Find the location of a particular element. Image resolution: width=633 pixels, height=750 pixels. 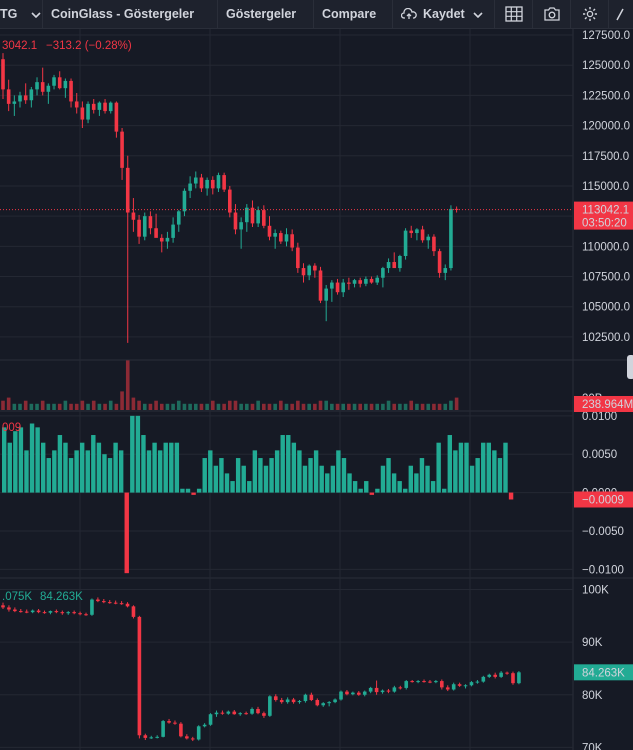

settings-button is located at coordinates (590, 14).